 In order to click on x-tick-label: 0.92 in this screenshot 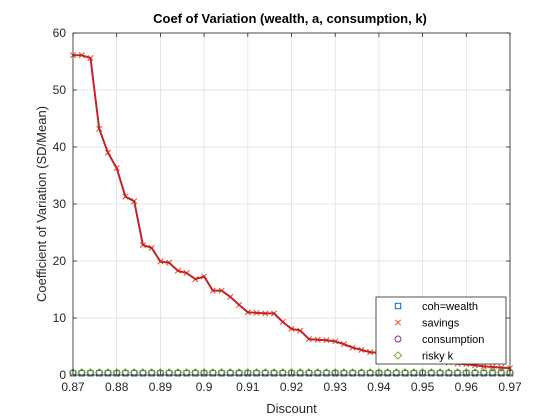, I will do `click(292, 387)`.